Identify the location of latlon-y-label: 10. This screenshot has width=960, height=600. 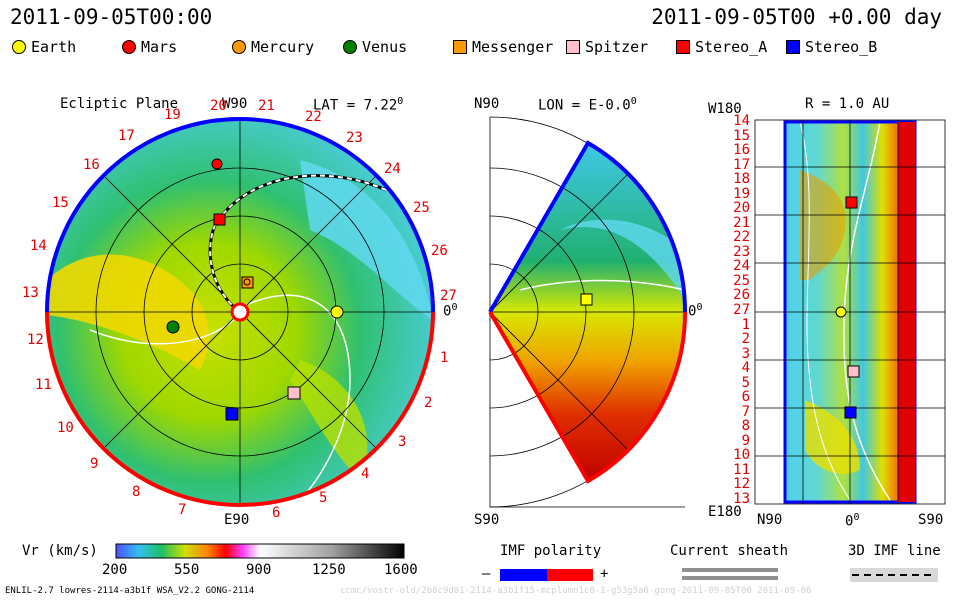
(741, 455).